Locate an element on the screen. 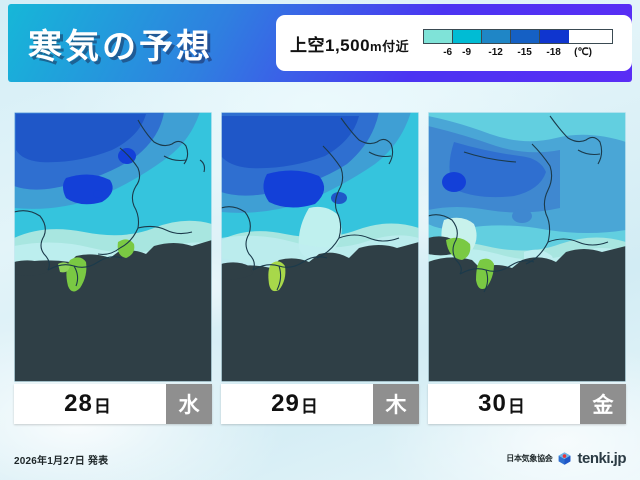 The height and width of the screenshot is (480, 640). legend-altitude-value: 上空1,500 is located at coordinates (330, 45).